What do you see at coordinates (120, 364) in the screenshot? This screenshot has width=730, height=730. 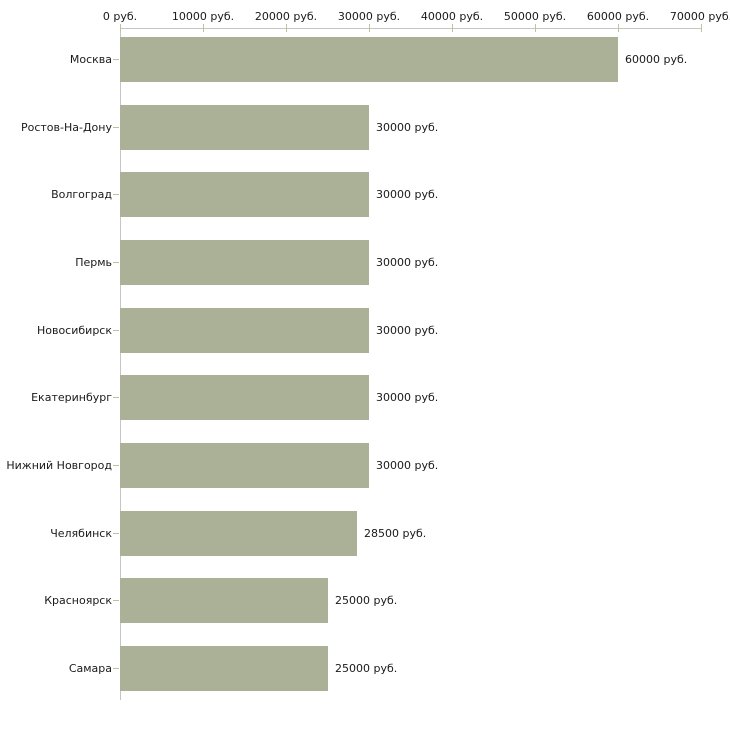 I see `y-axis-line` at bounding box center [120, 364].